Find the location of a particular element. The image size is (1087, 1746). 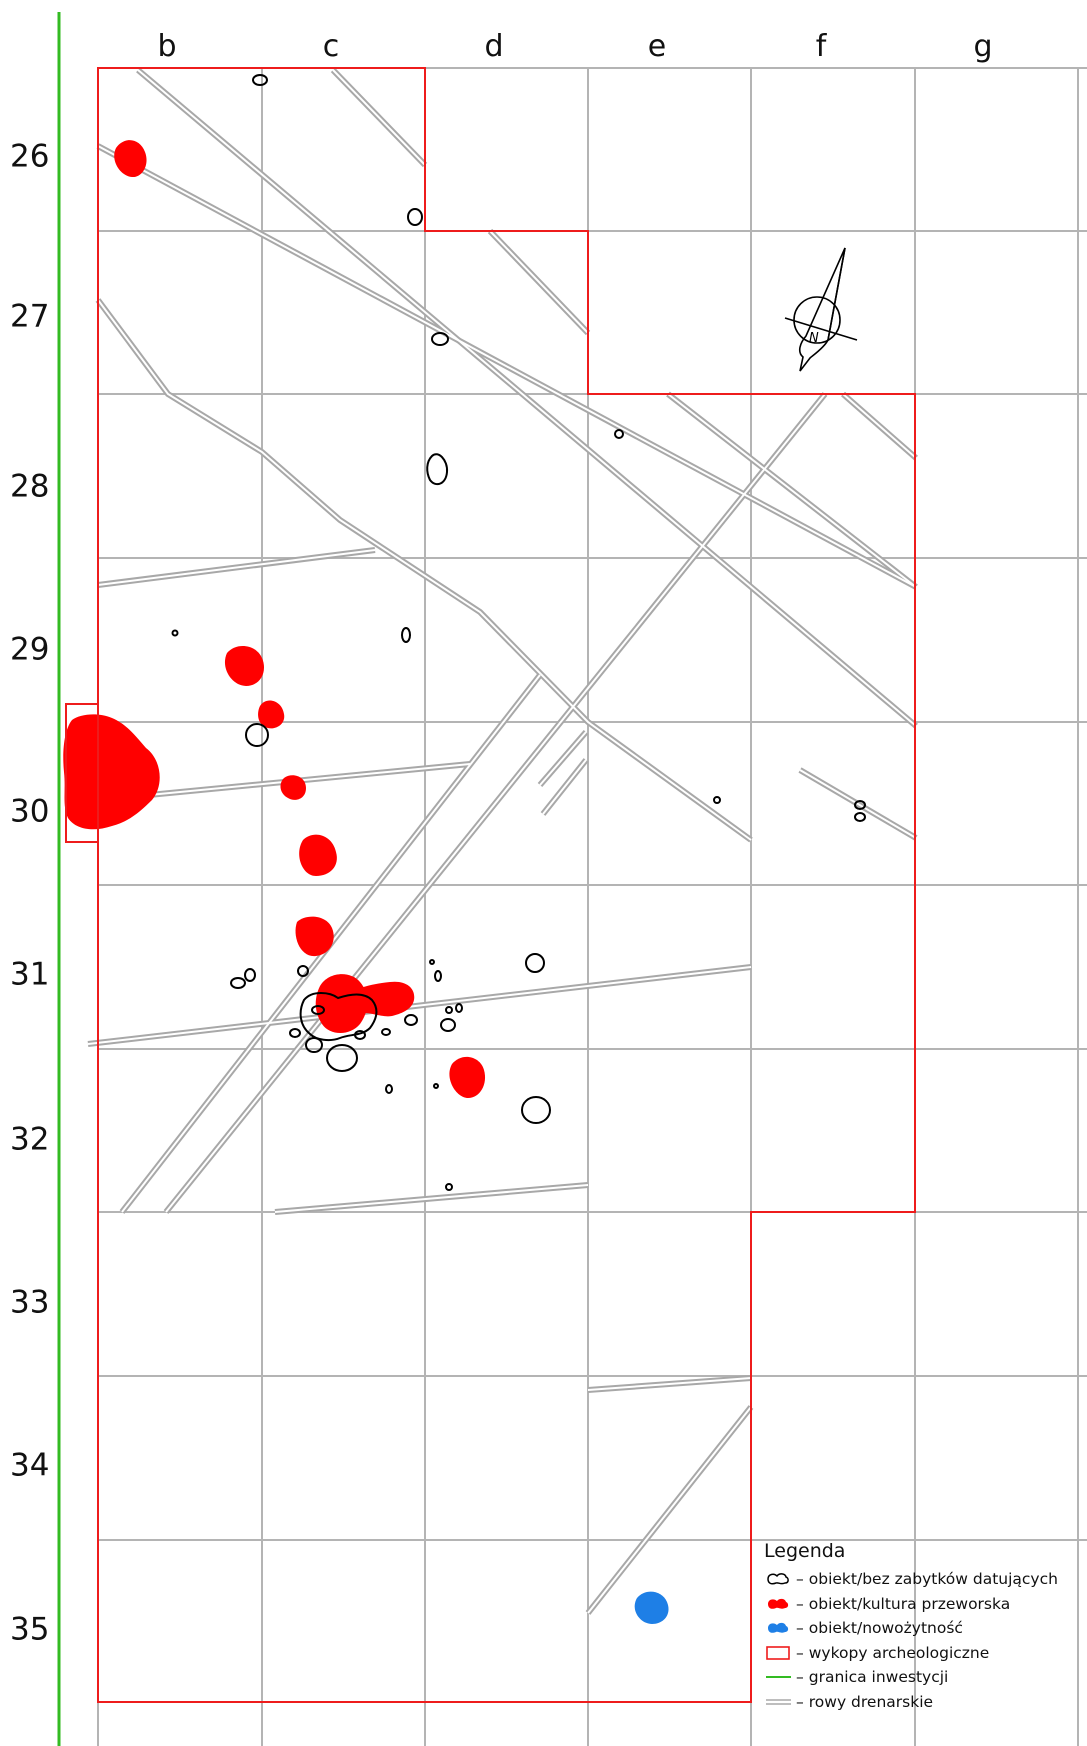

row-label-31: 31 is located at coordinates (29, 975).